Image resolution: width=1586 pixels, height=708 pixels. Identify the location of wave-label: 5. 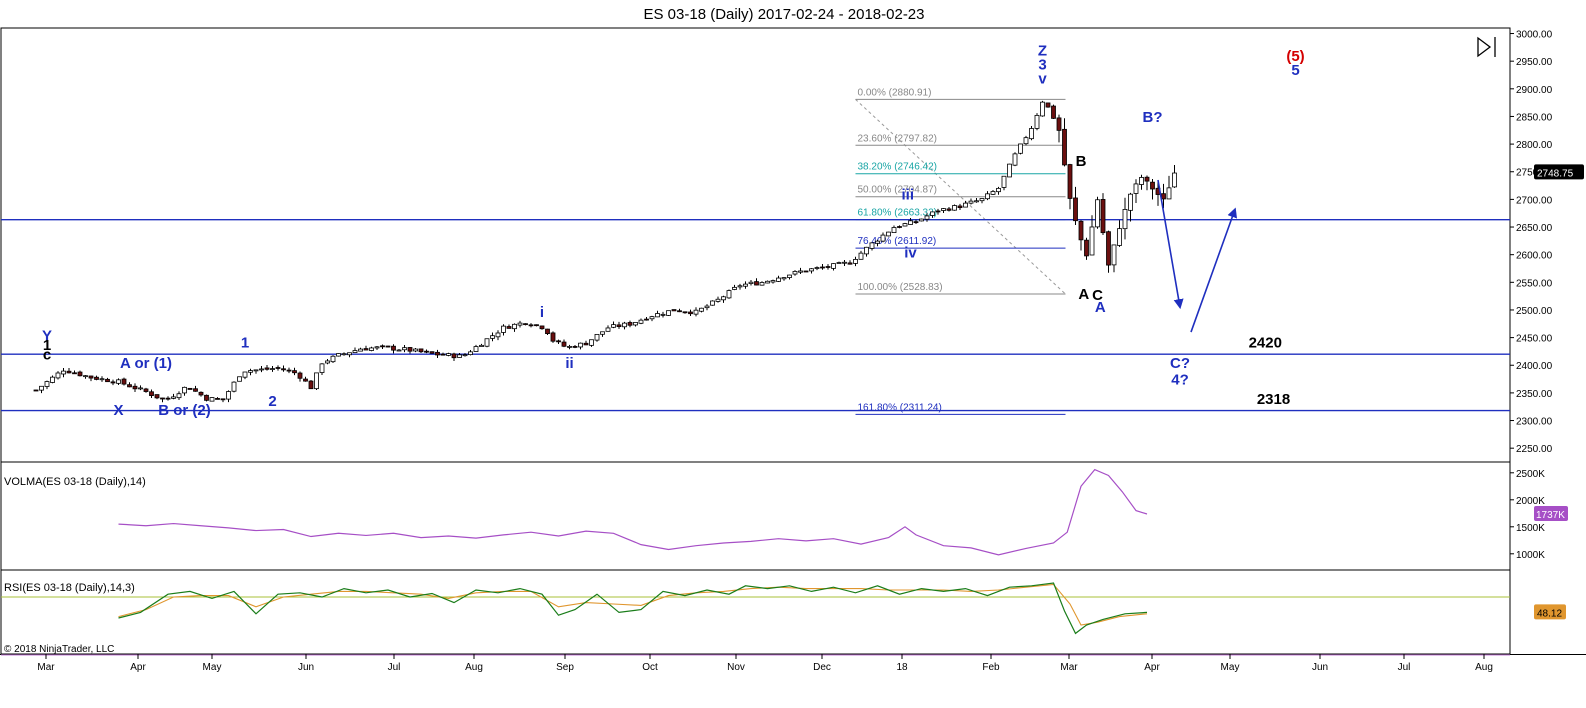
(1295, 70).